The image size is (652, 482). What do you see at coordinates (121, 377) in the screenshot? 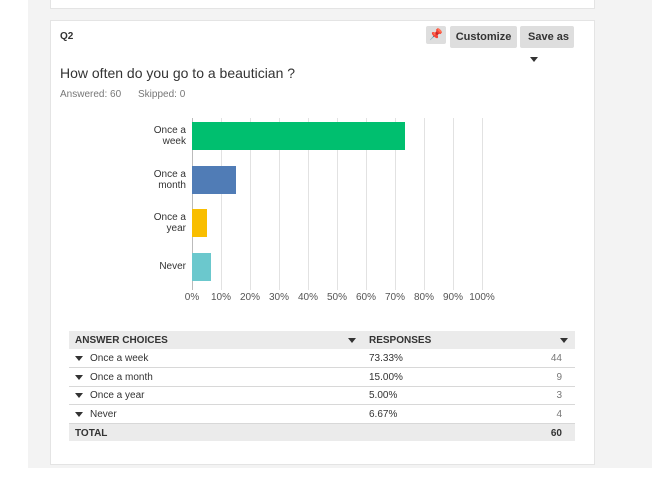
I see `answer-choice: Once a month` at bounding box center [121, 377].